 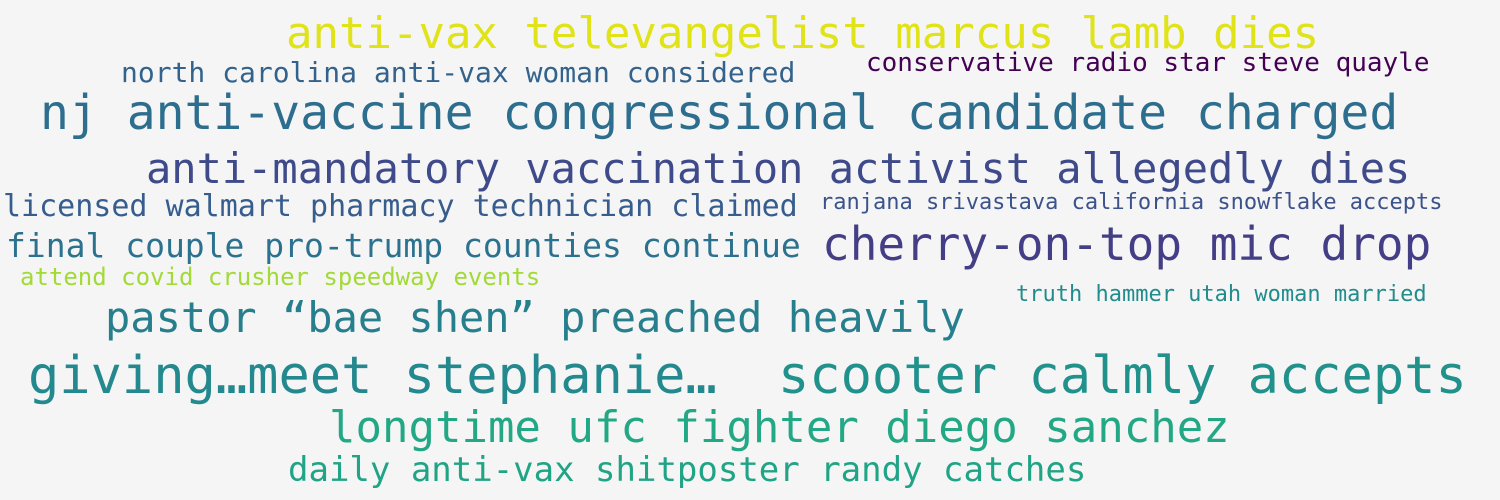 What do you see at coordinates (403, 245) in the screenshot?
I see `word-8: final couple pro-trump counties continue` at bounding box center [403, 245].